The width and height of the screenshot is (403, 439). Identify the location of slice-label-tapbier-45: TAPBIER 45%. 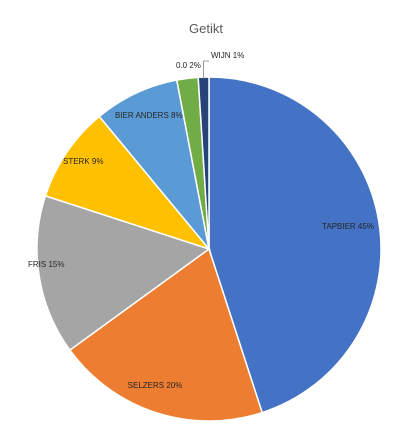
(348, 226).